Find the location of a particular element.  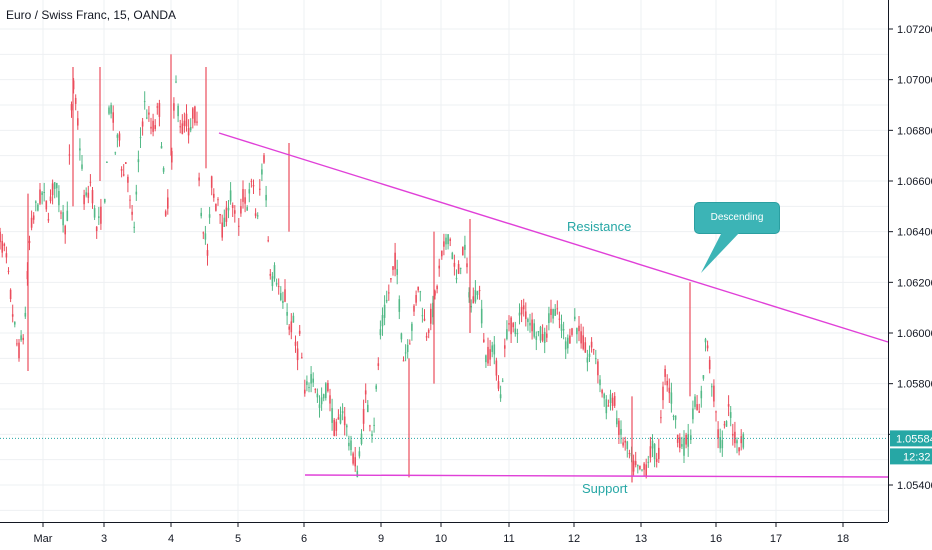

current-price-value: 1.05584 is located at coordinates (914, 439).